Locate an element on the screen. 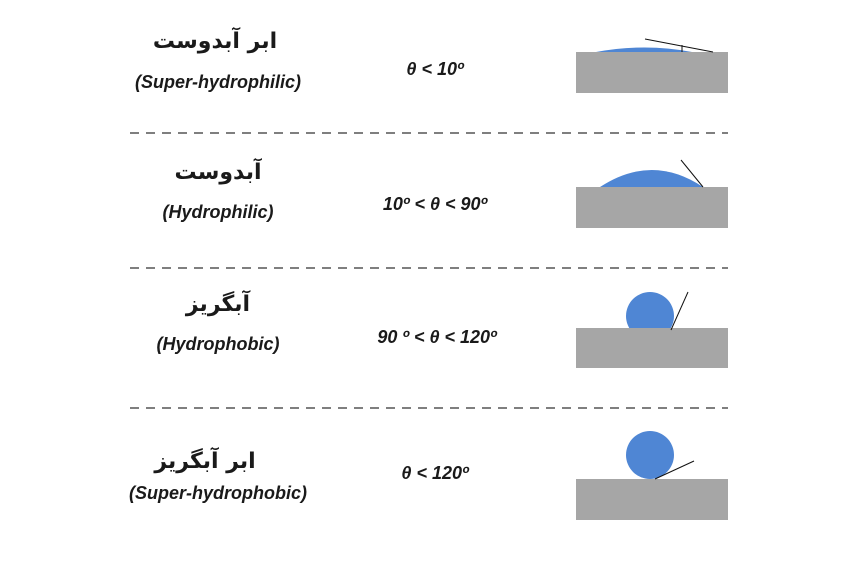 The image size is (850, 567). english-label: (Super-hydrophilic) is located at coordinates (218, 82).